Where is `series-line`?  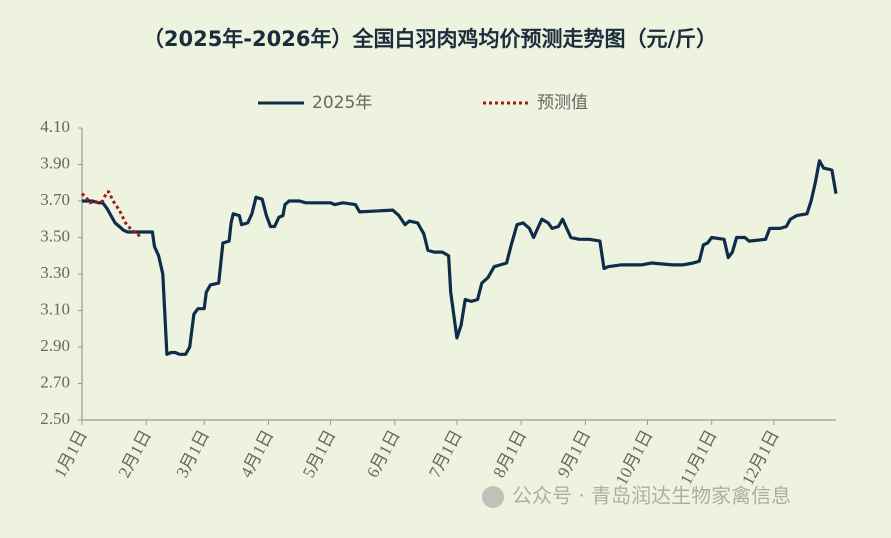
series-line is located at coordinates (111, 214).